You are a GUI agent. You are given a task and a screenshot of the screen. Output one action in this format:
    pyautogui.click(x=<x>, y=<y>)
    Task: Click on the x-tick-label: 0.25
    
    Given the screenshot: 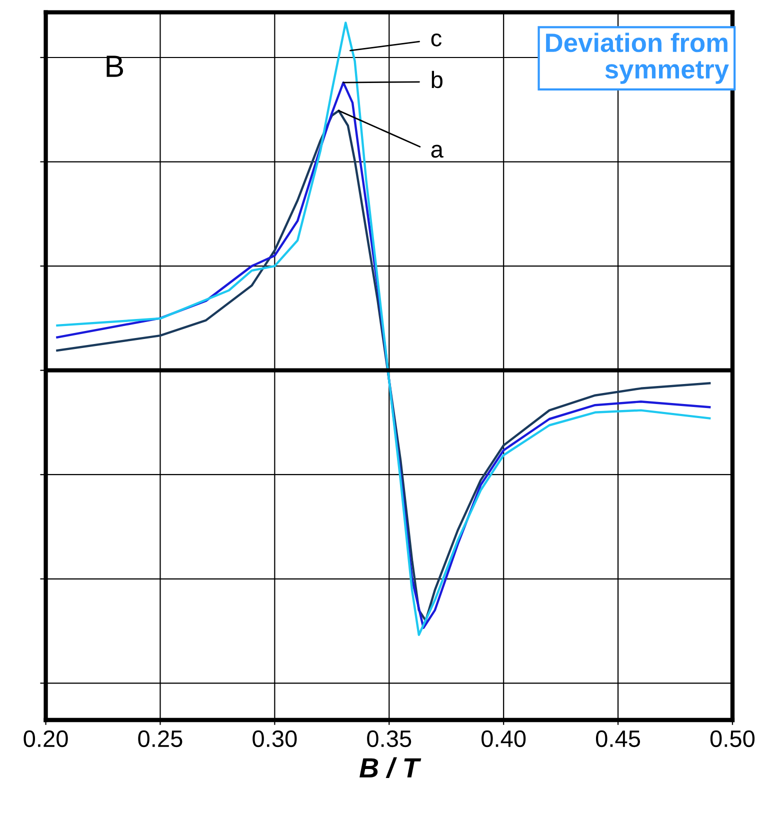 What is the action you would take?
    pyautogui.click(x=160, y=739)
    